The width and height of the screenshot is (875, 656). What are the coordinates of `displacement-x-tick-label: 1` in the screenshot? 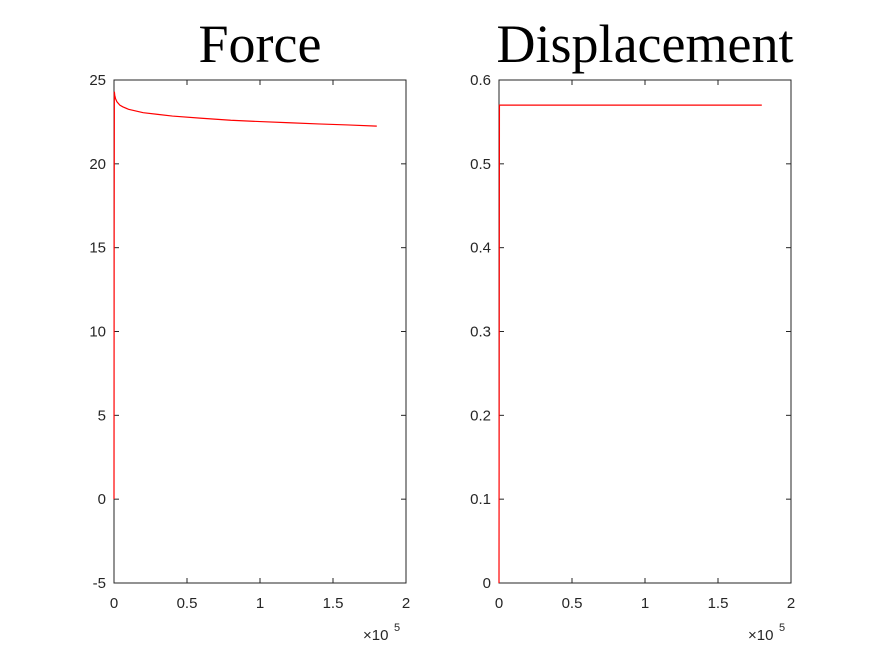 It's located at (645, 603).